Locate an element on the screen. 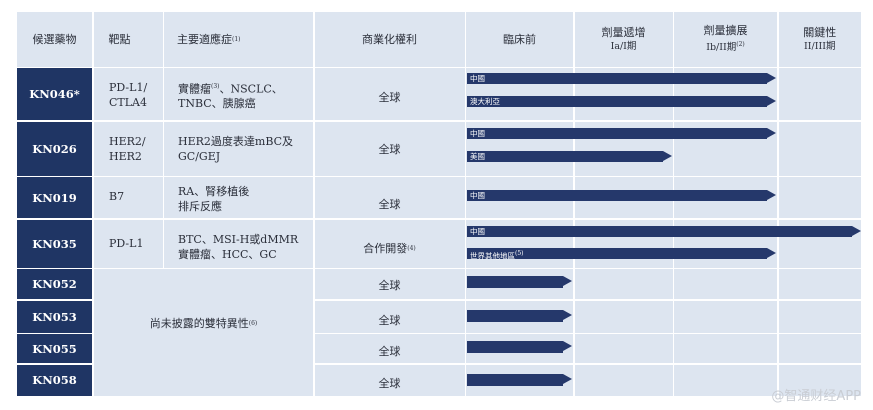  target-cell: PD-L1 is located at coordinates (135, 243).